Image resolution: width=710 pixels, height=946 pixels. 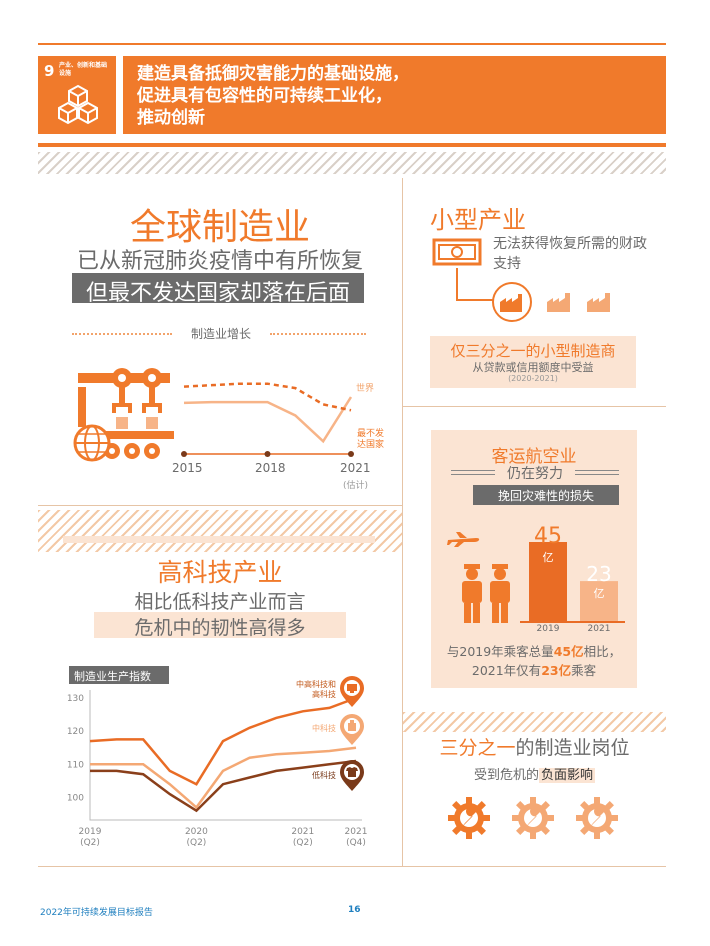 I want to click on factory-robot-icon, so click(x=123, y=415).